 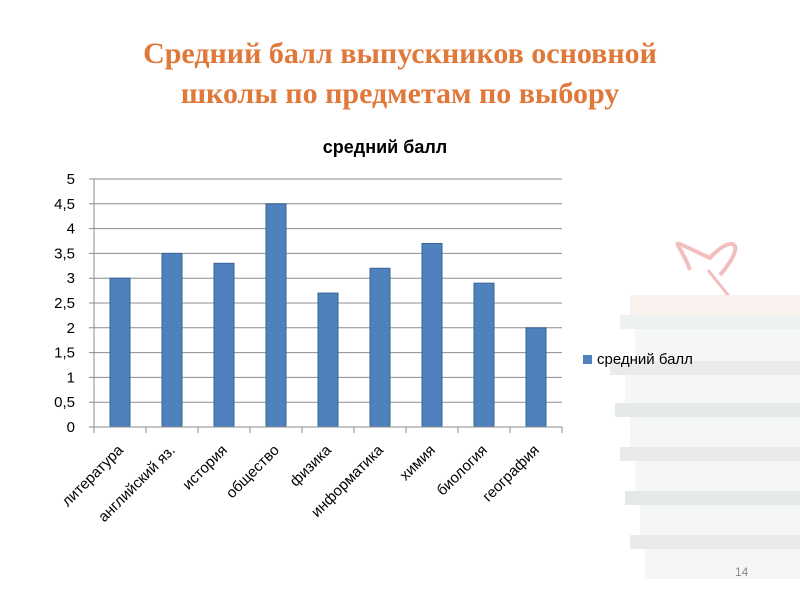 I want to click on slide-title-line-2: школы по предметам по выбору, so click(x=400, y=93).